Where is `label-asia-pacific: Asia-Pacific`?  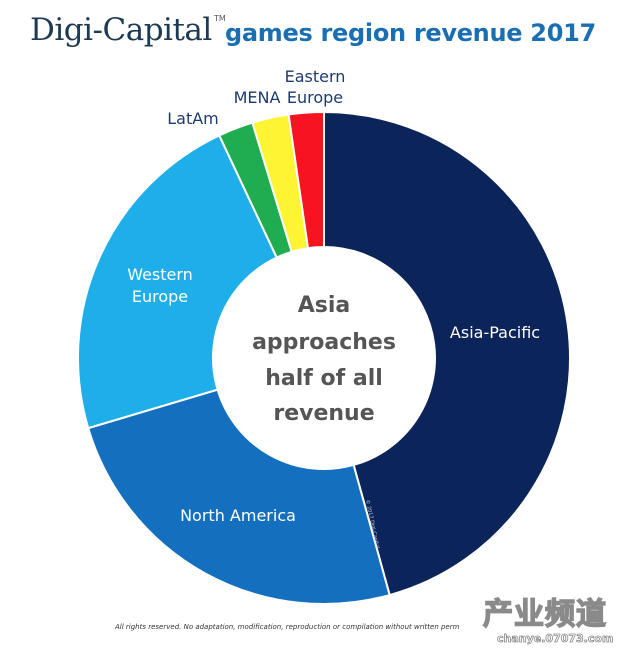
label-asia-pacific: Asia-Pacific is located at coordinates (495, 332).